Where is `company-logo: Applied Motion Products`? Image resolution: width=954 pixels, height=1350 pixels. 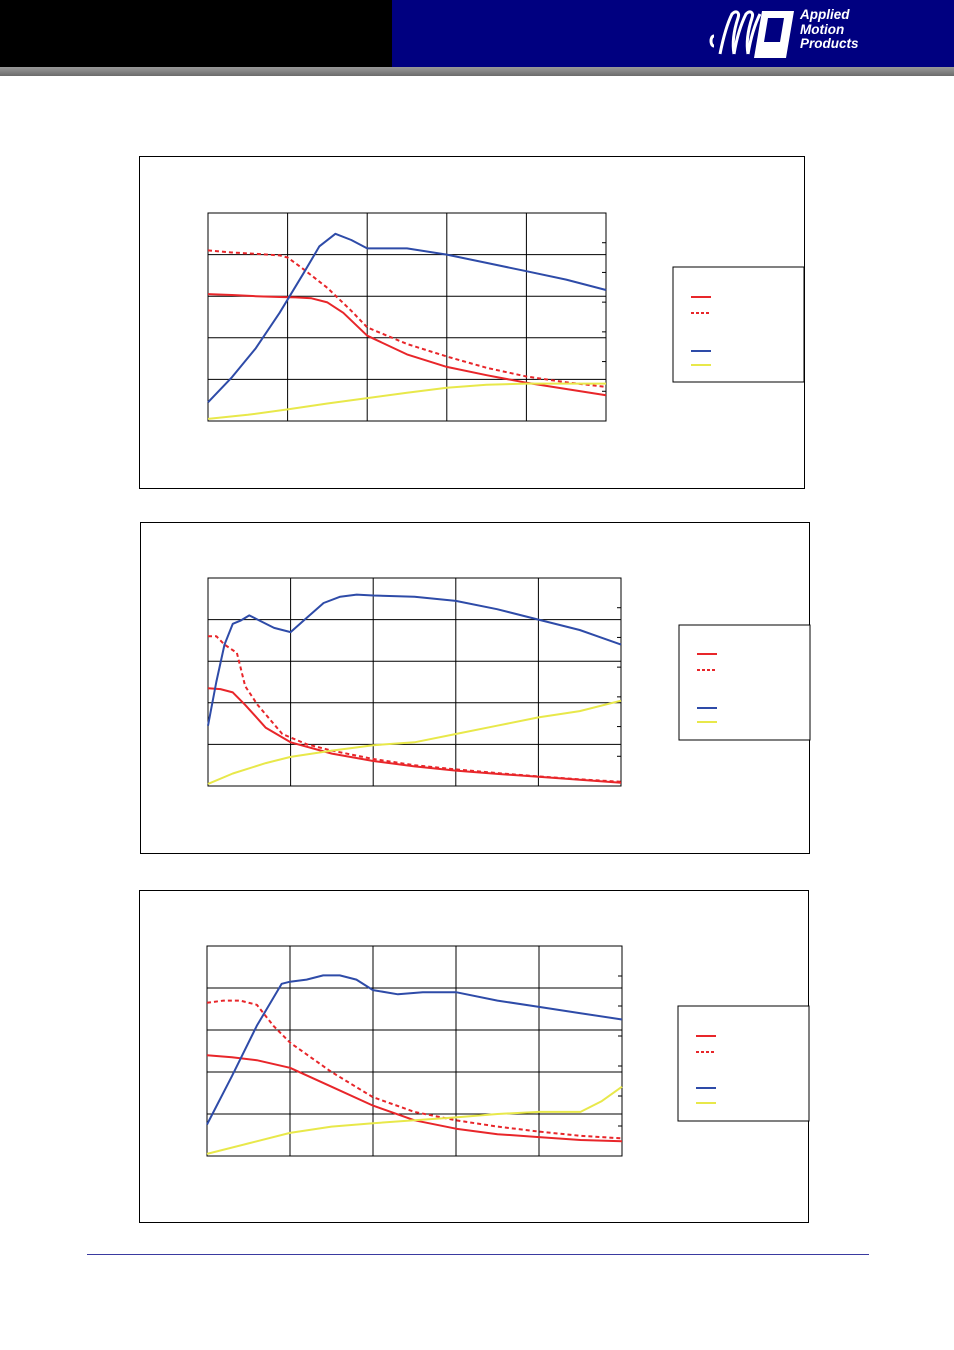 company-logo: Applied Motion Products is located at coordinates (791, 34).